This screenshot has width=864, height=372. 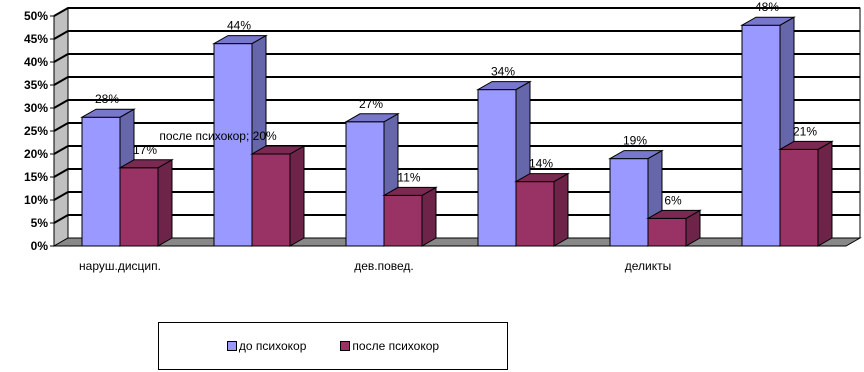 What do you see at coordinates (239, 26) in the screenshot?
I see `data-label: 44%` at bounding box center [239, 26].